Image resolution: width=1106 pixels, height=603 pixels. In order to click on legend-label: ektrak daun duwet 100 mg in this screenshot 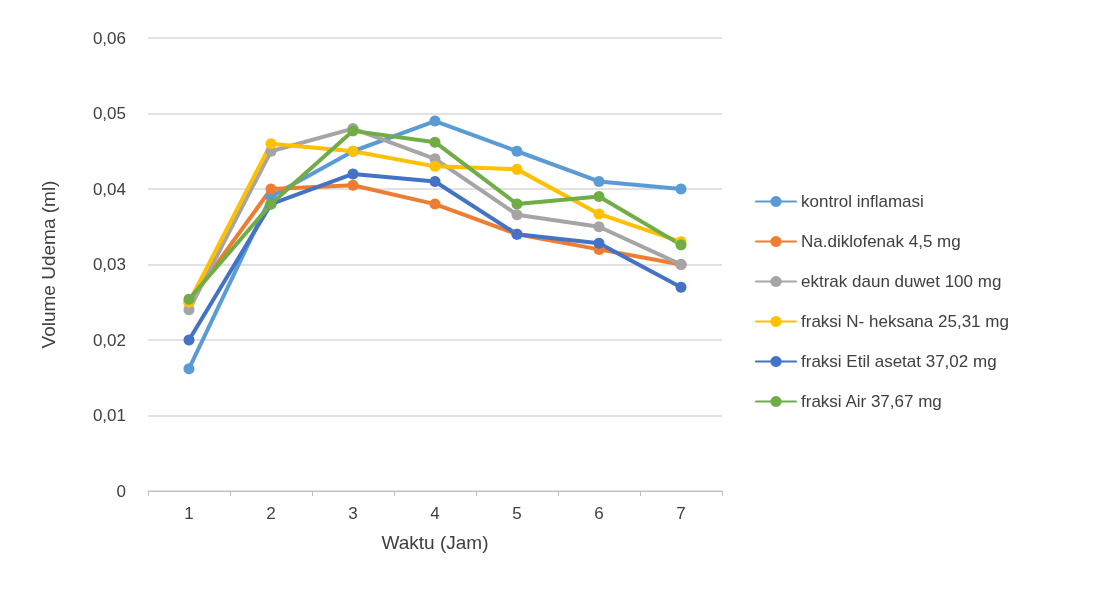, I will do `click(901, 281)`.